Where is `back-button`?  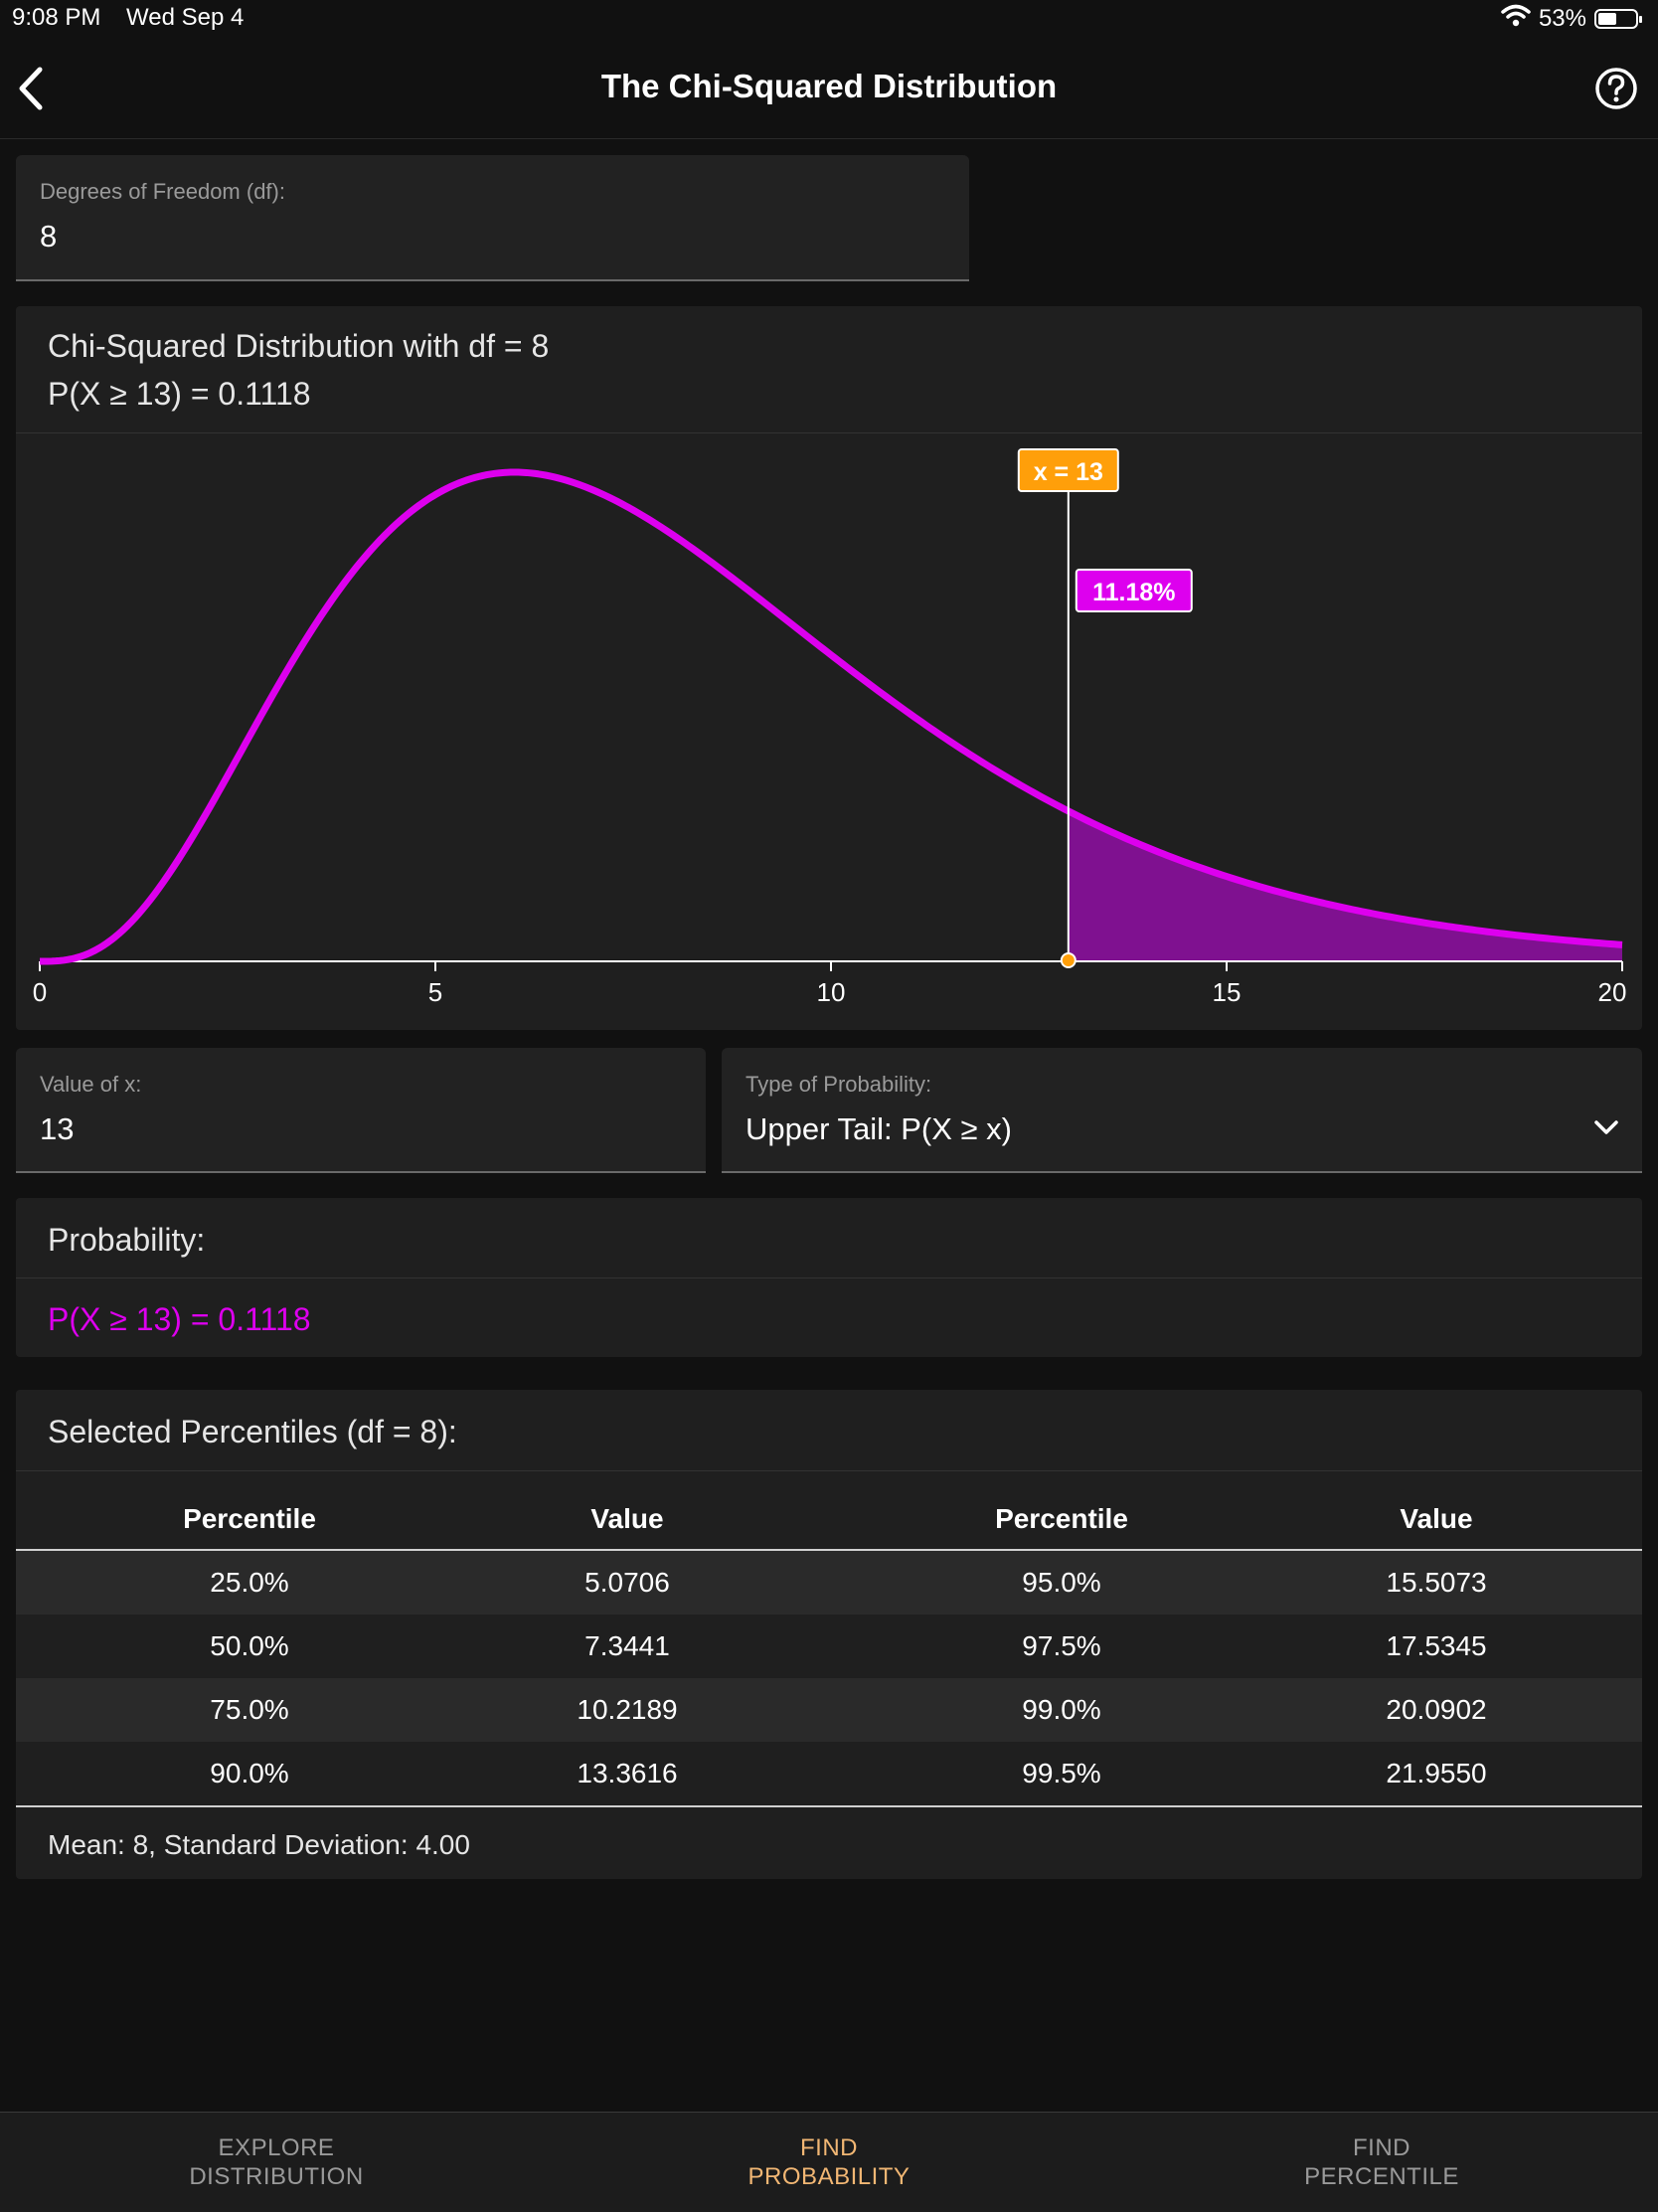 back-button is located at coordinates (35, 88).